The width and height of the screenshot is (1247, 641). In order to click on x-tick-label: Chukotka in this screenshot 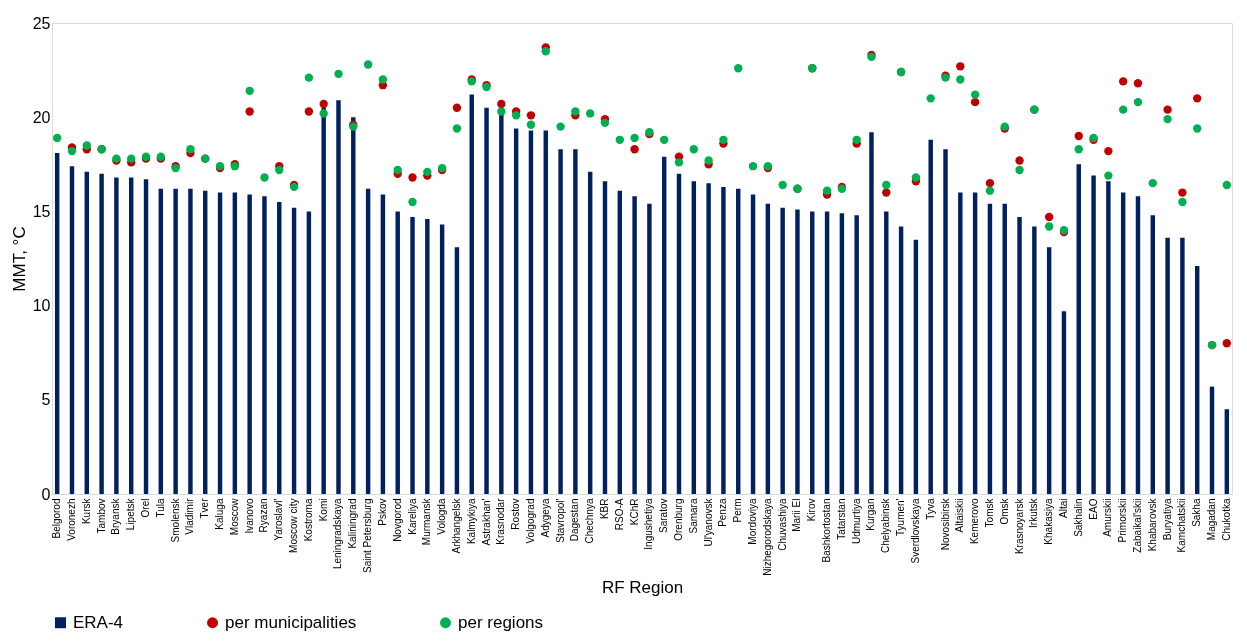, I will do `click(1226, 519)`.